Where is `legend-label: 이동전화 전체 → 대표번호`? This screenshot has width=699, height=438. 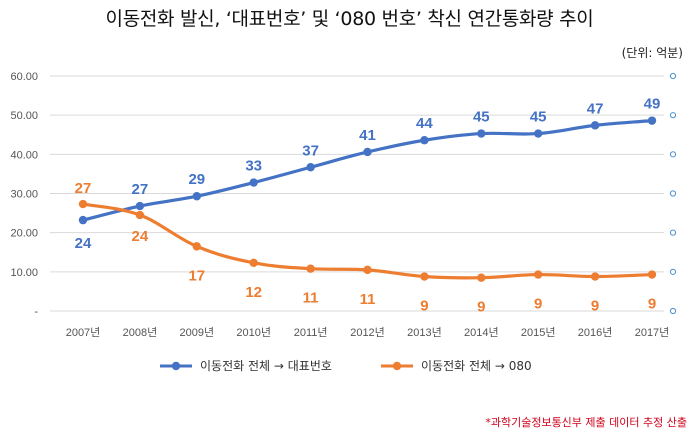
legend-label: 이동전화 전체 → 대표번호 is located at coordinates (266, 366).